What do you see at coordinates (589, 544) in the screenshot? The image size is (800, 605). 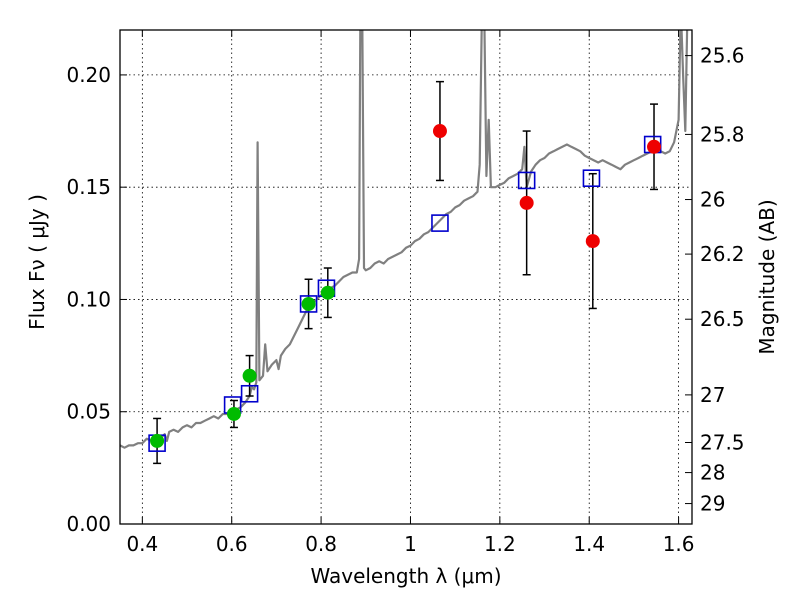 I see `x-tick-label: 1.4` at bounding box center [589, 544].